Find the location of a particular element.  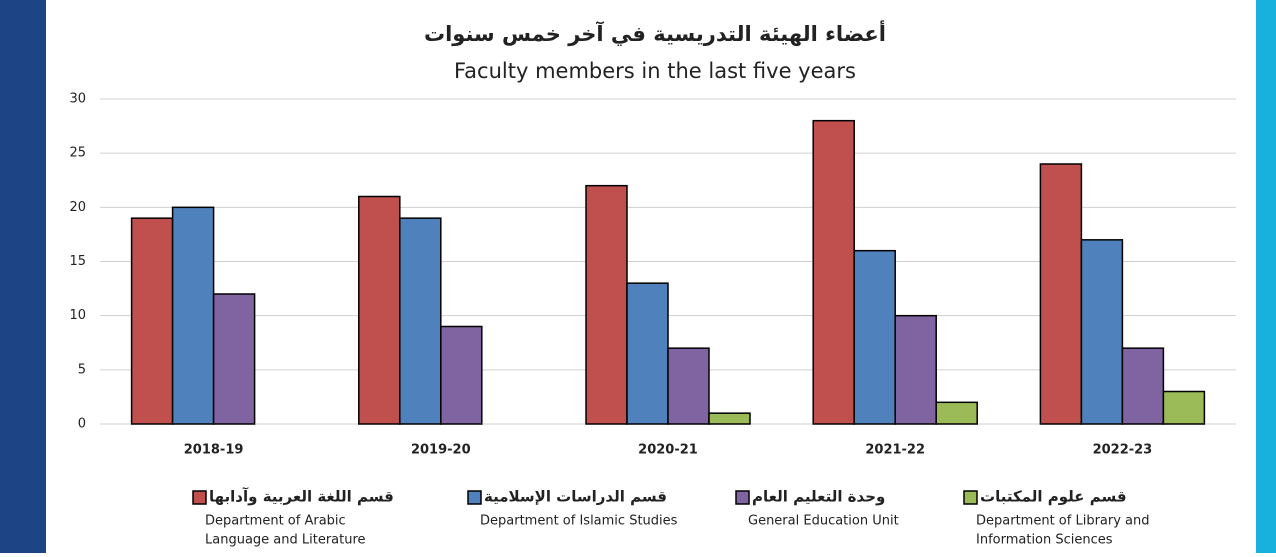

y-tick-label: 20 is located at coordinates (77, 207).